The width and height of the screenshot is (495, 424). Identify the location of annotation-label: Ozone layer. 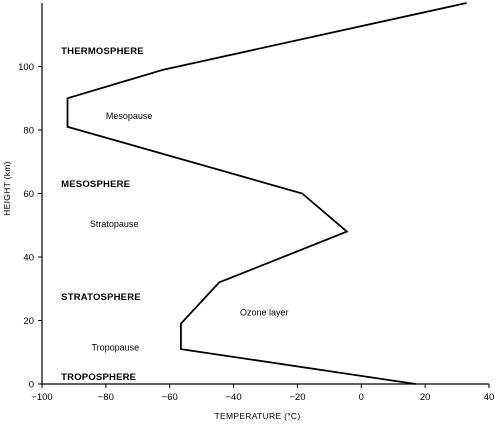
(264, 313).